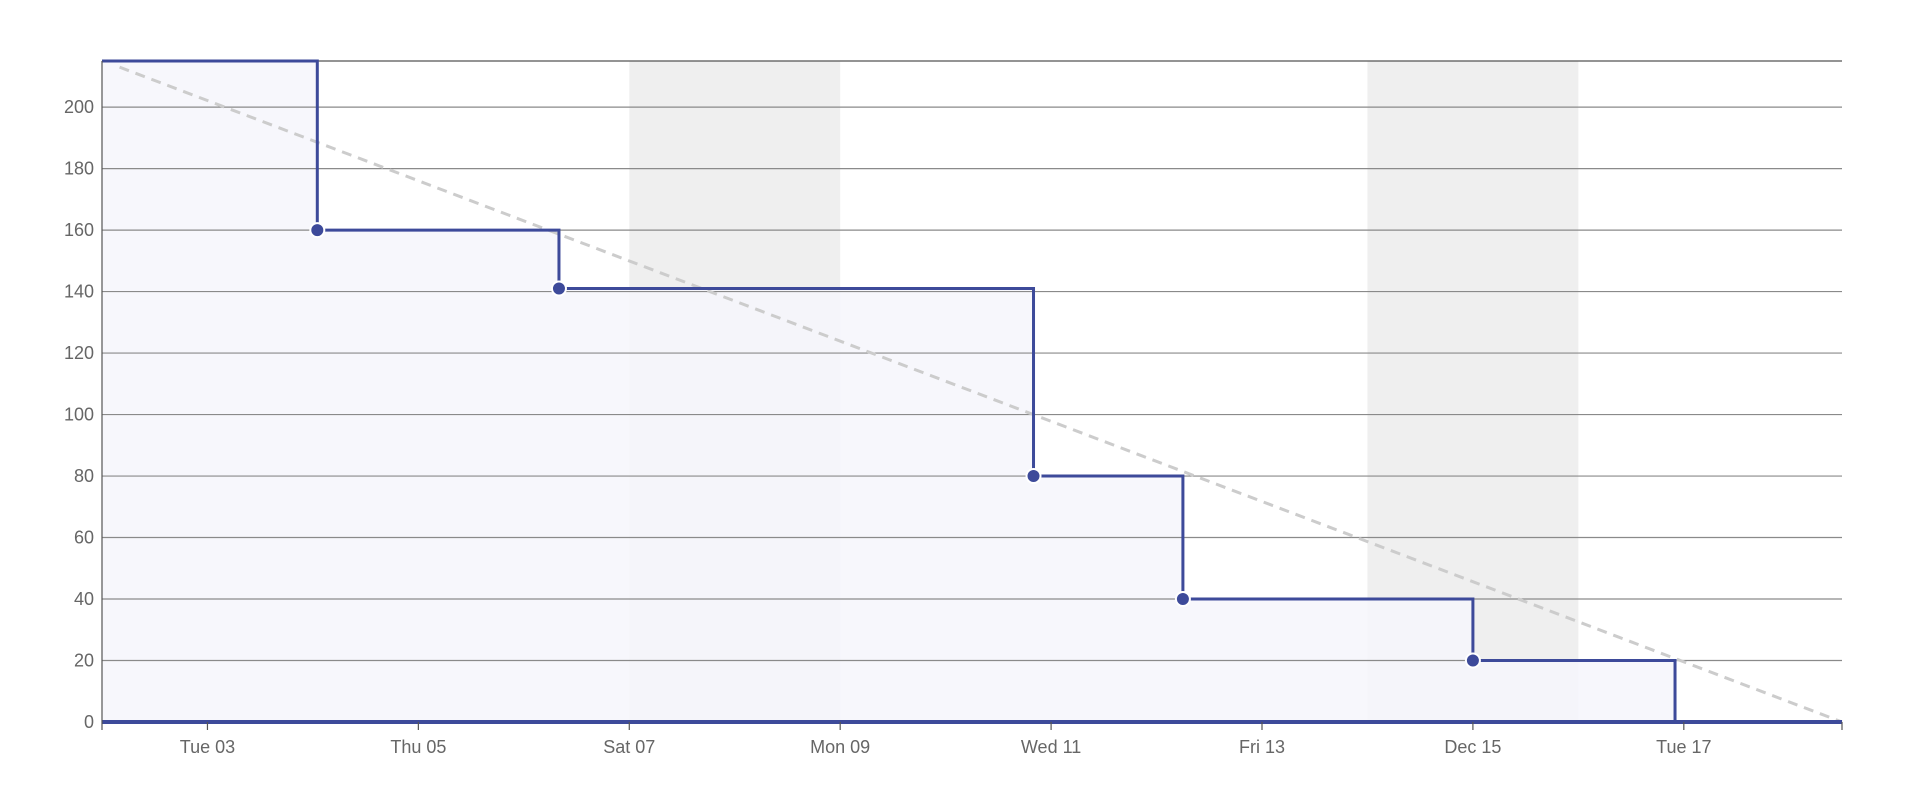  I want to click on y-tick-label: 180, so click(79, 169).